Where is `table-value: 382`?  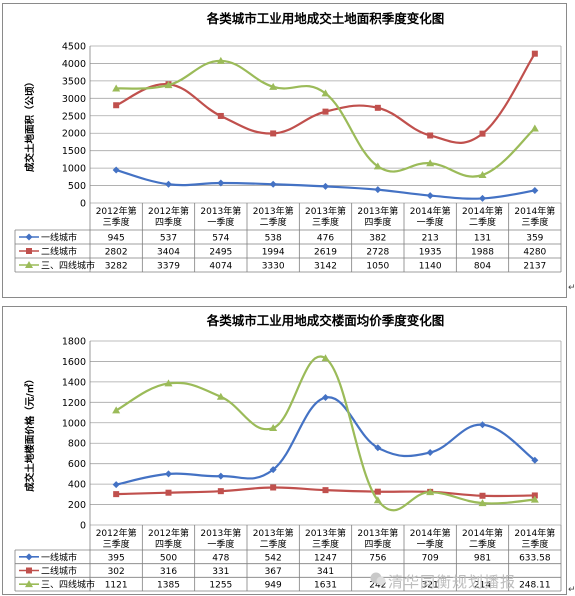 table-value: 382 is located at coordinates (377, 239).